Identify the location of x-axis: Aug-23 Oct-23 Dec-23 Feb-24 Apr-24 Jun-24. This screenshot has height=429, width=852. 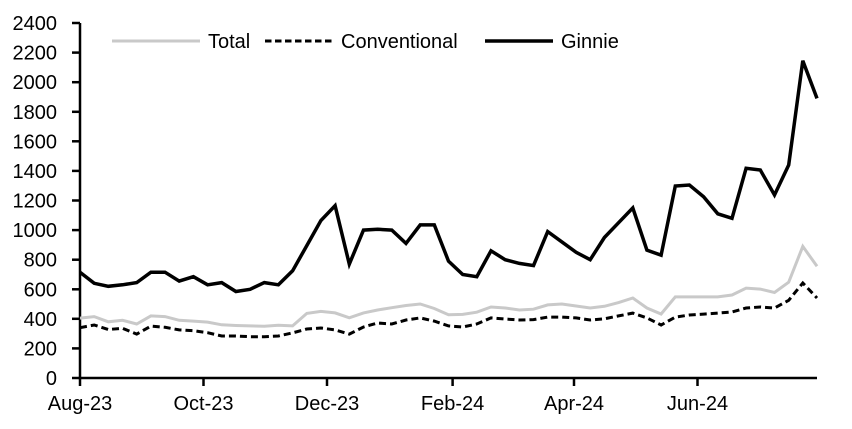
(432, 395).